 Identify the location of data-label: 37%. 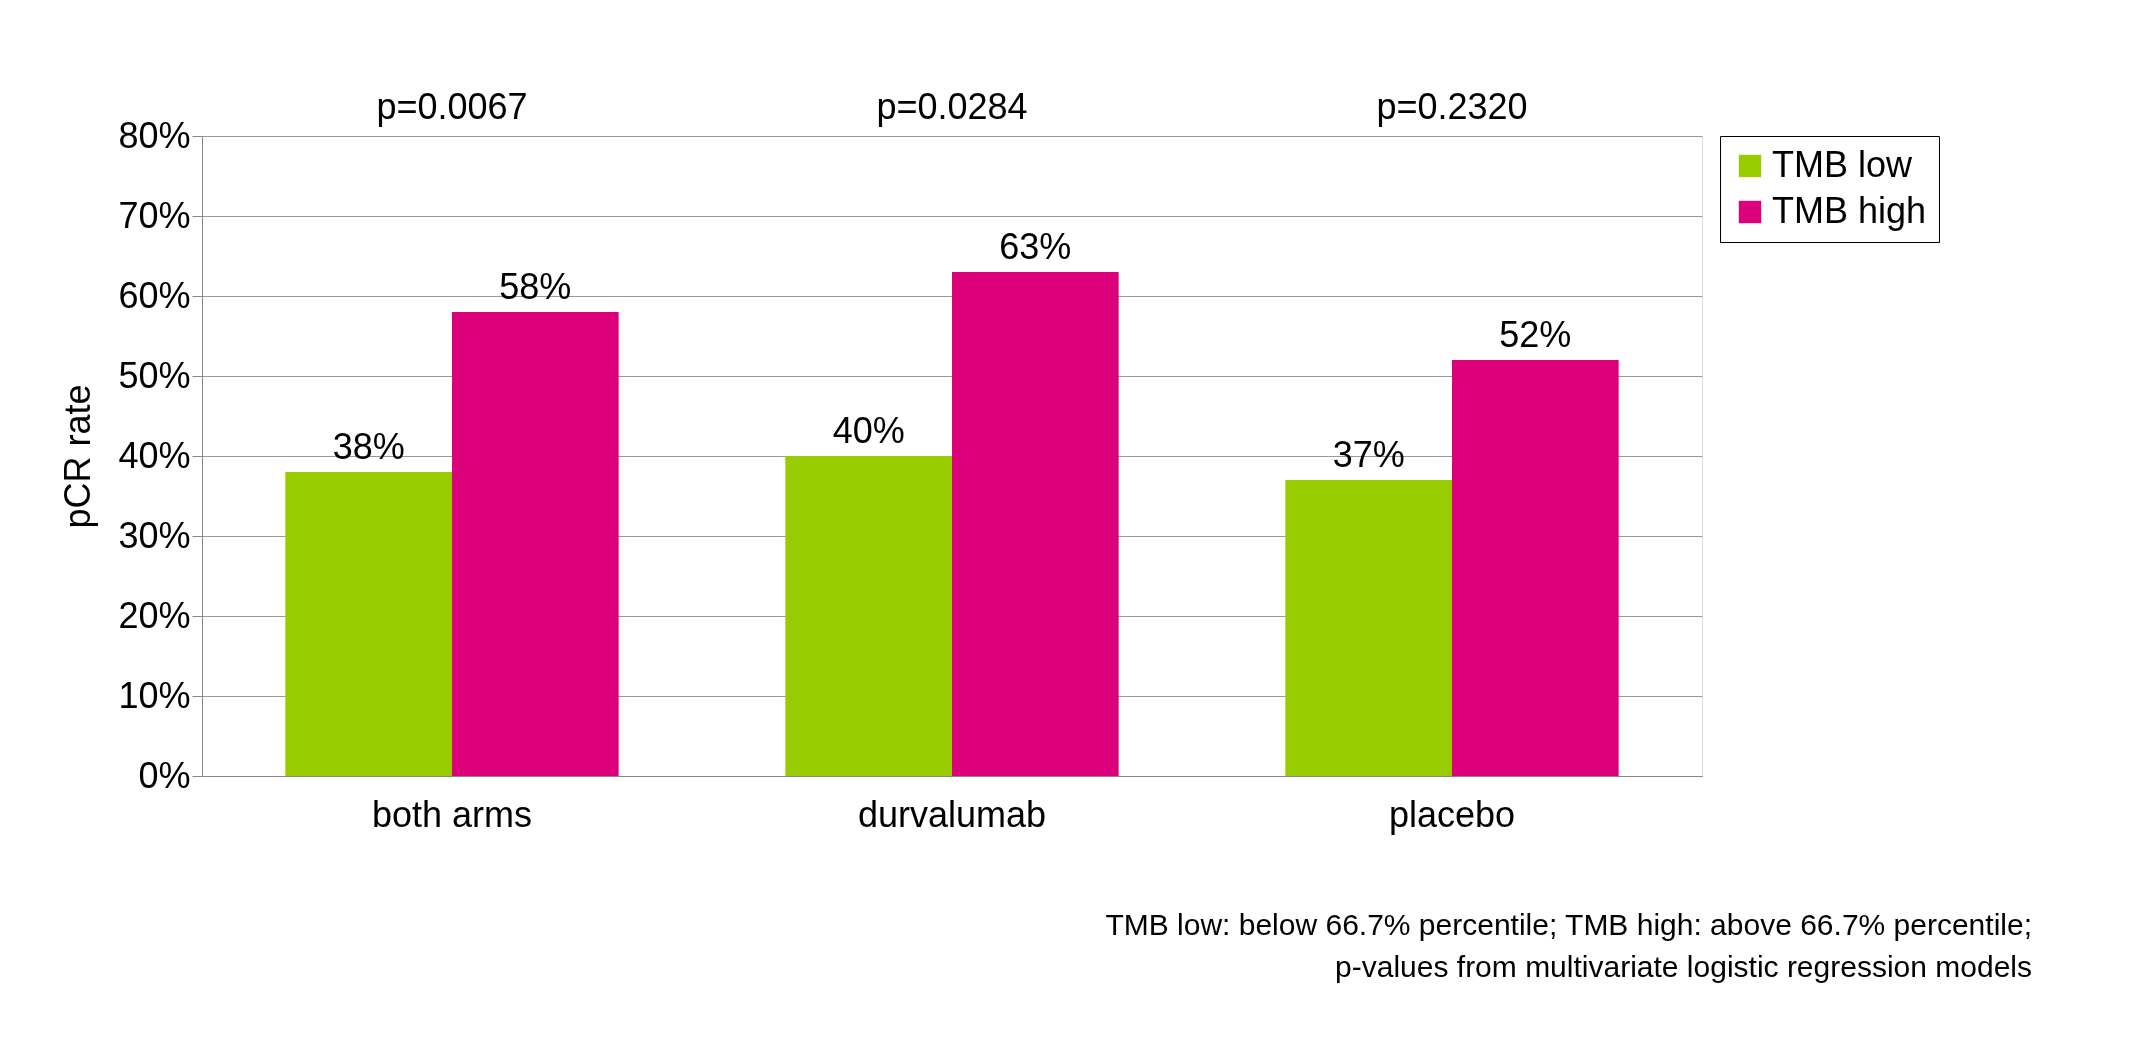
(1368, 454).